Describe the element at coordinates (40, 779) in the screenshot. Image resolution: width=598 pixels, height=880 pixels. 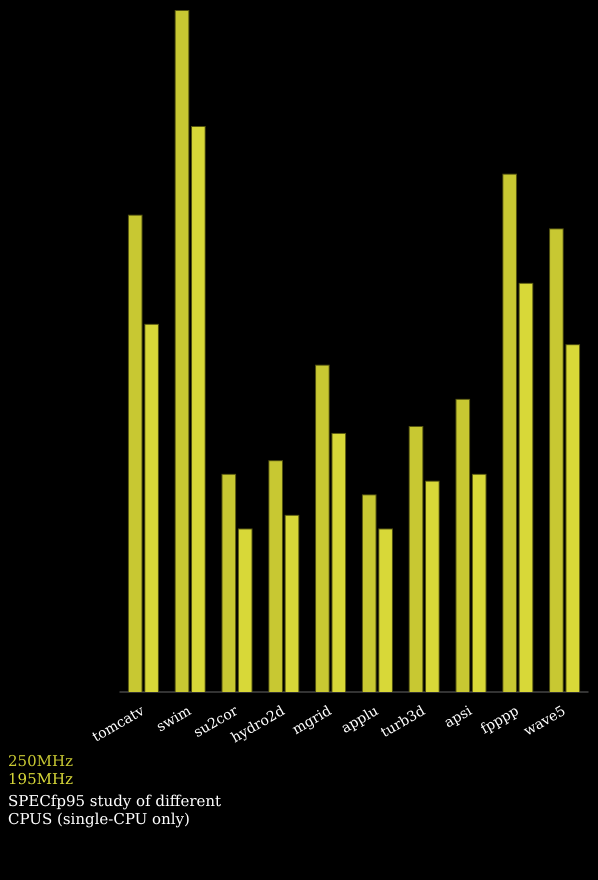
I see `text: 195MHz` at that location.